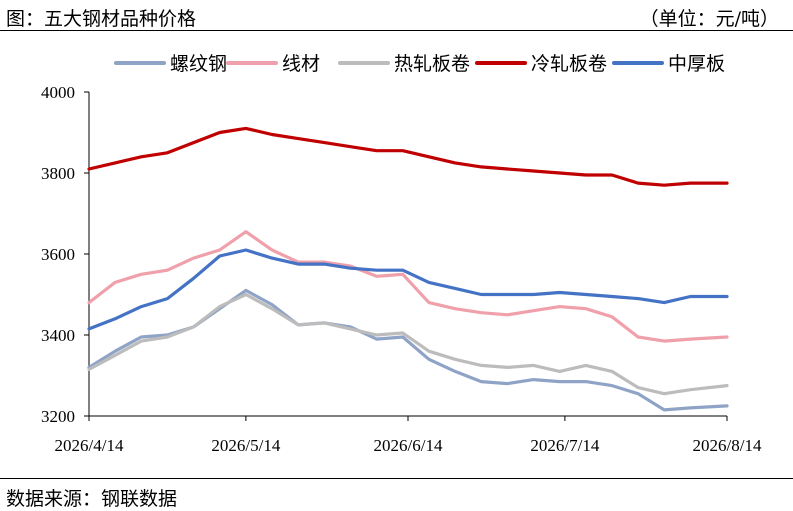 The width and height of the screenshot is (793, 511). Describe the element at coordinates (92, 499) in the screenshot. I see `data-source: 数据来源：钢联数据` at that location.